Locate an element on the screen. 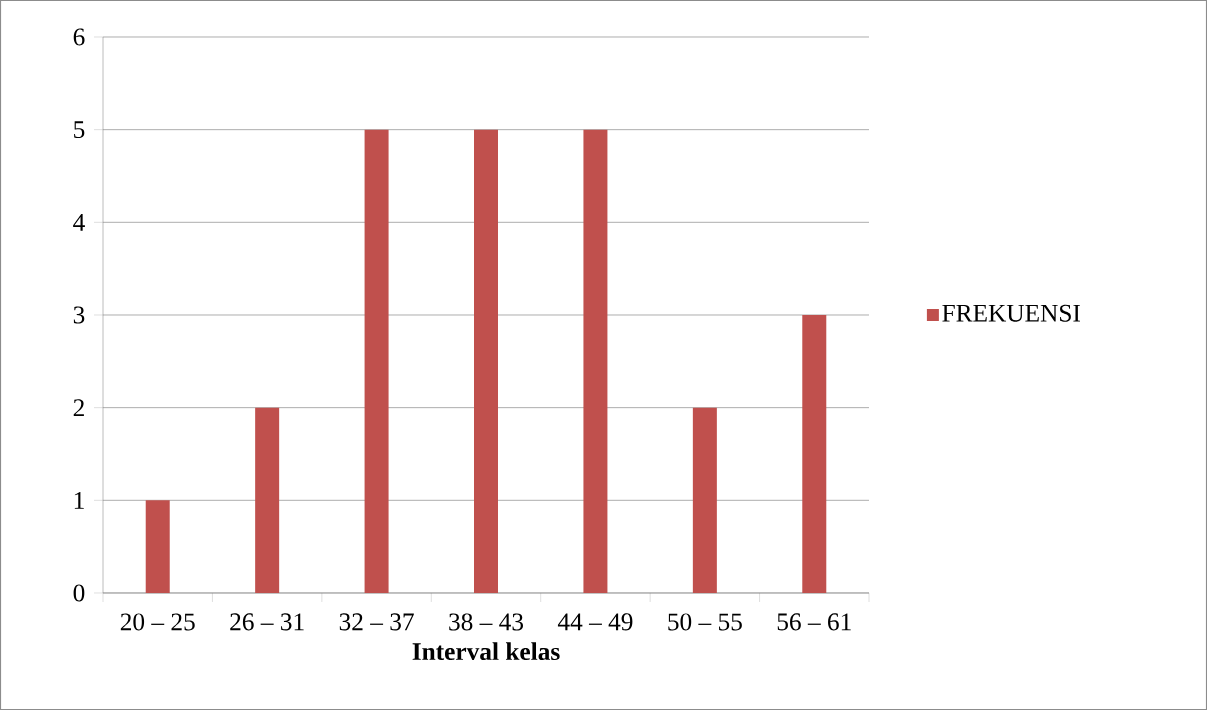 This screenshot has height=710, width=1207. x-tick-label: 44 – 49 is located at coordinates (595, 622).